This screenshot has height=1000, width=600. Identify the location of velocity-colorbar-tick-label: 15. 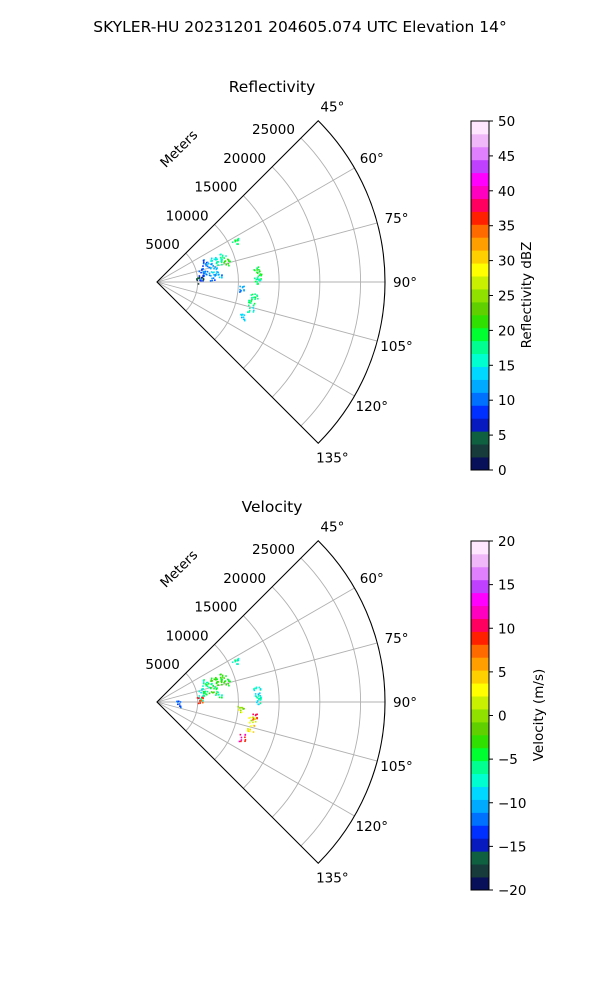
(506, 586).